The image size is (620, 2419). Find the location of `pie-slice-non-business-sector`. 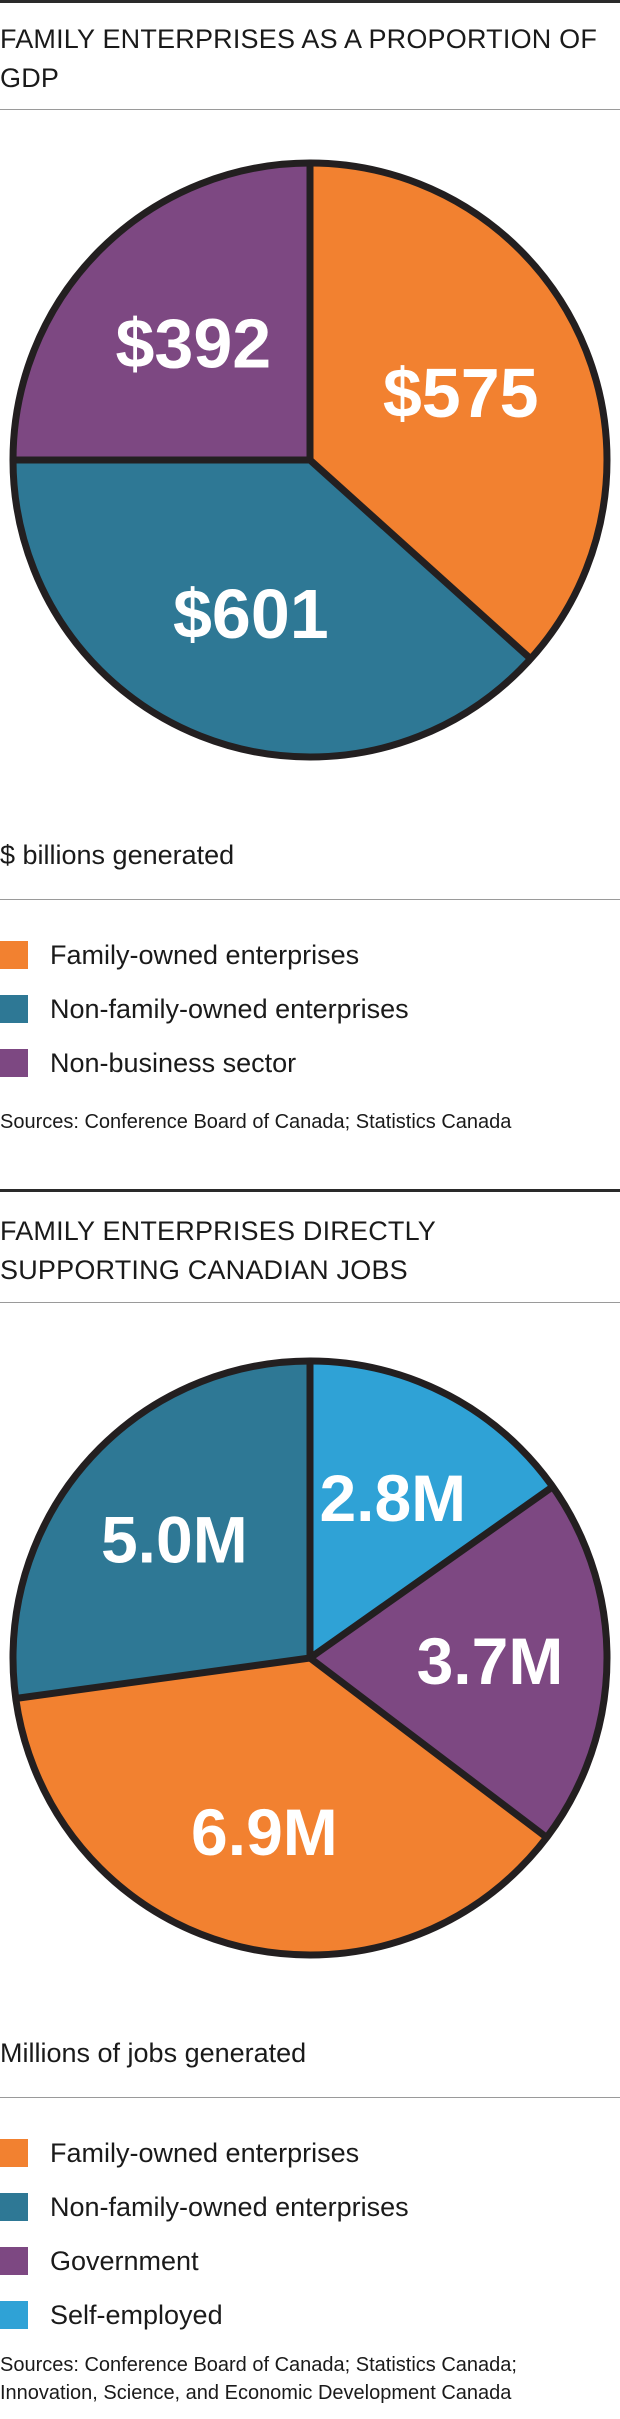

pie-slice-non-business-sector is located at coordinates (160, 310).